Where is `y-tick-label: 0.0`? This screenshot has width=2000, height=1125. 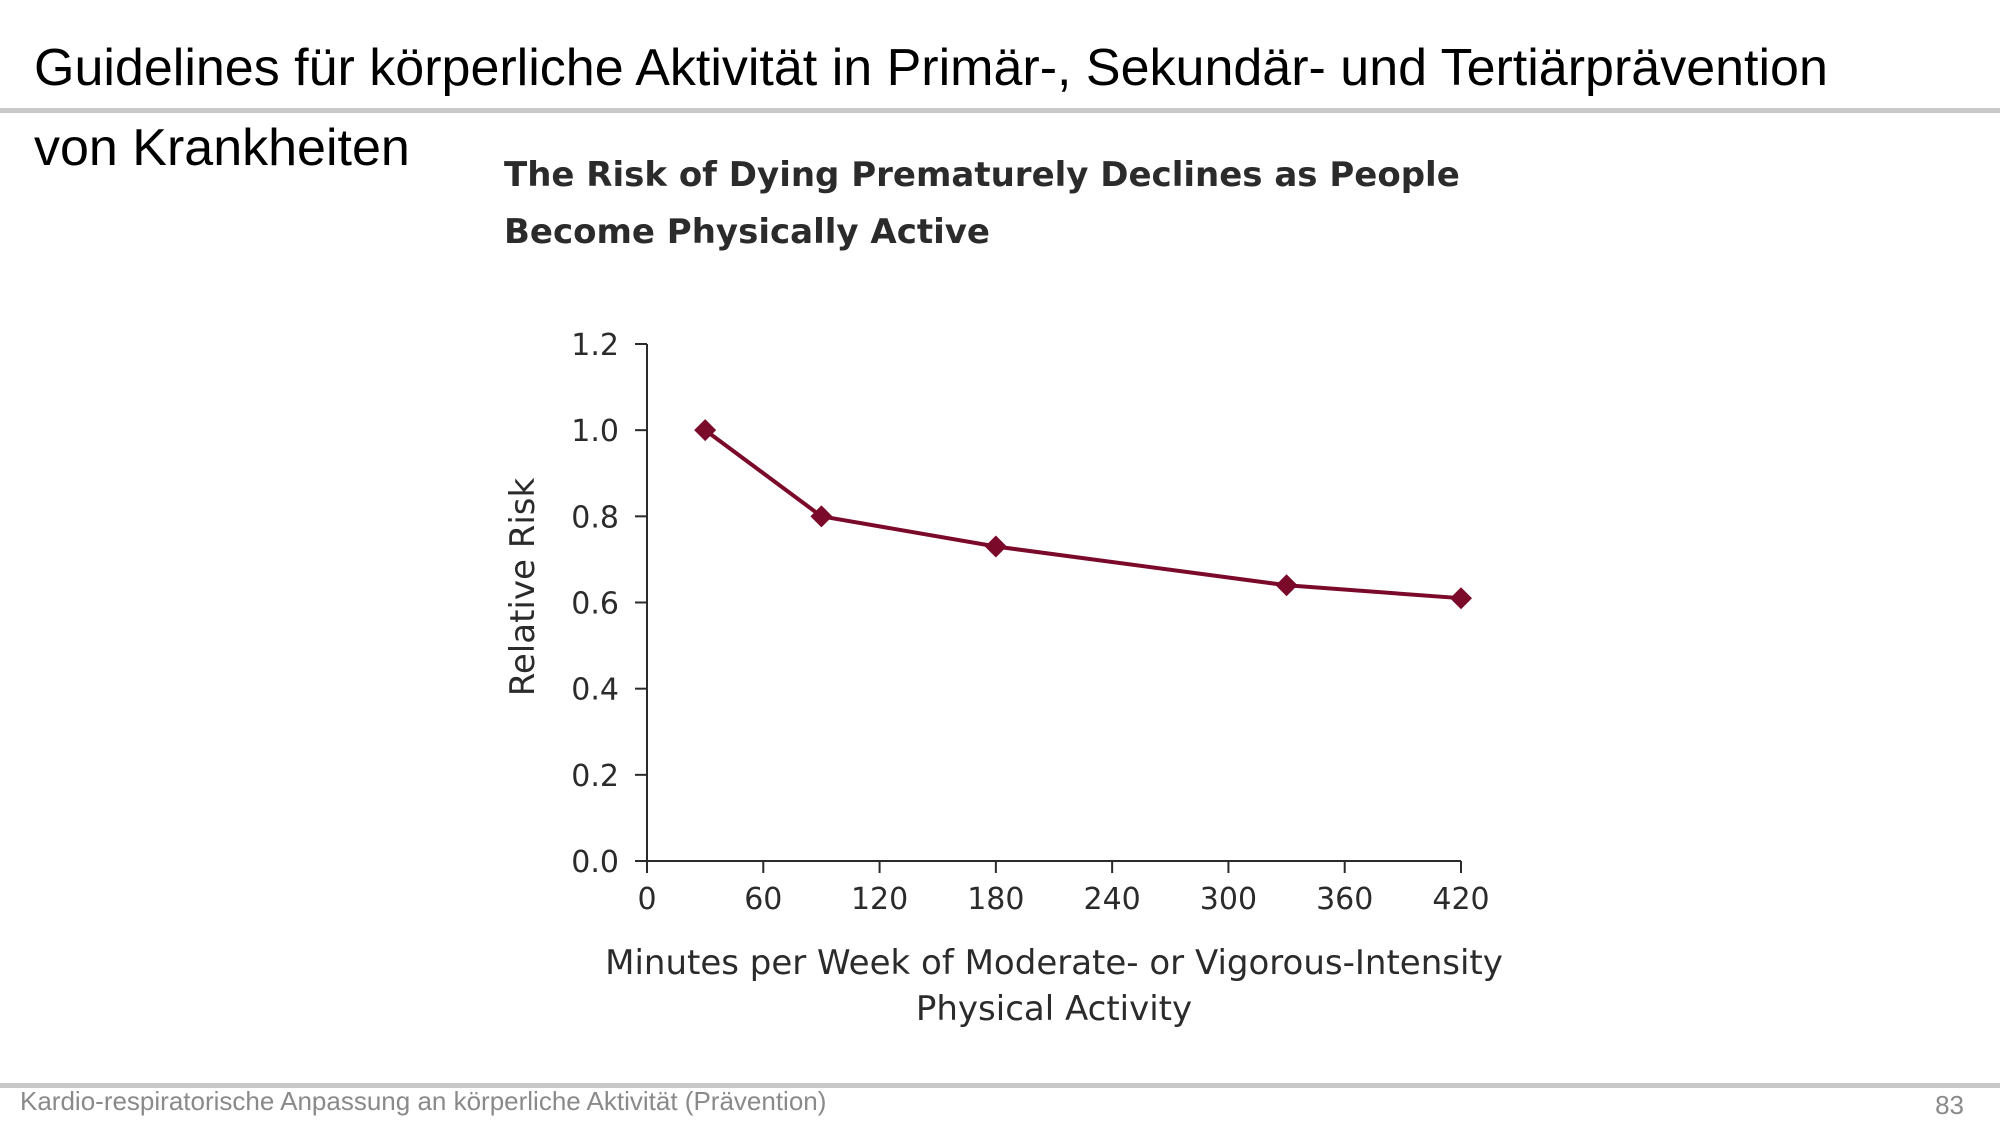
y-tick-label: 0.0 is located at coordinates (595, 862).